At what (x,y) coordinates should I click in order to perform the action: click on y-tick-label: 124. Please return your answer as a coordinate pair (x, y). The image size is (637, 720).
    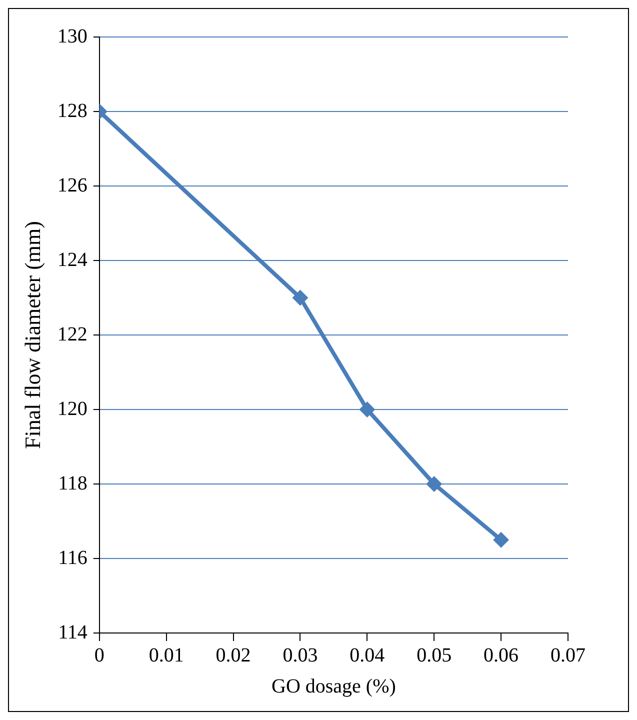
    Looking at the image, I should click on (72, 259).